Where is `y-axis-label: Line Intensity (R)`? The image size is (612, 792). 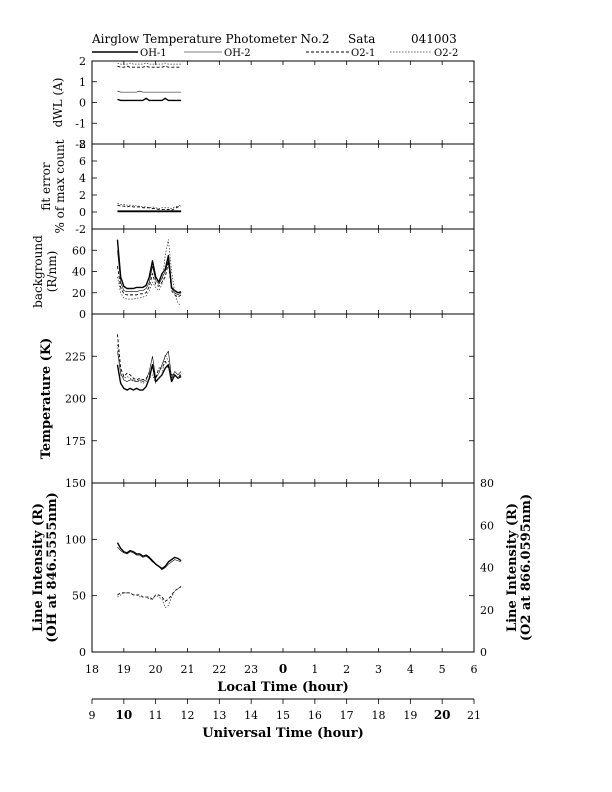
y-axis-label: Line Intensity (R) is located at coordinates (38, 567).